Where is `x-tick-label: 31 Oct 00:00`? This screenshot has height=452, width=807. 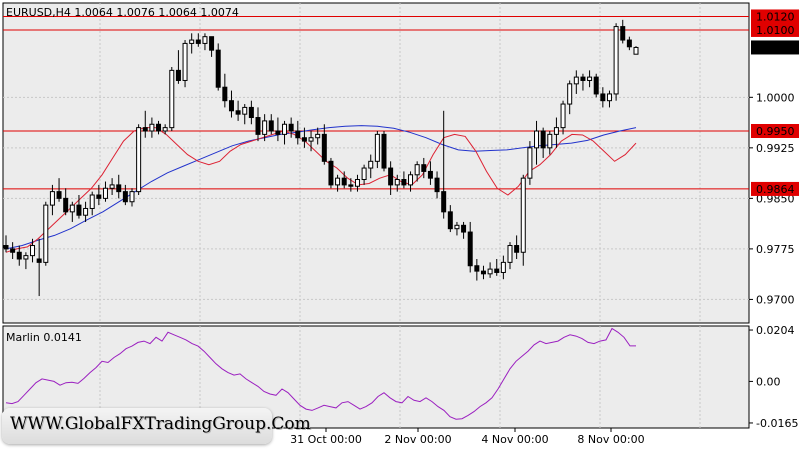 x-tick-label: 31 Oct 00:00 is located at coordinates (326, 439).